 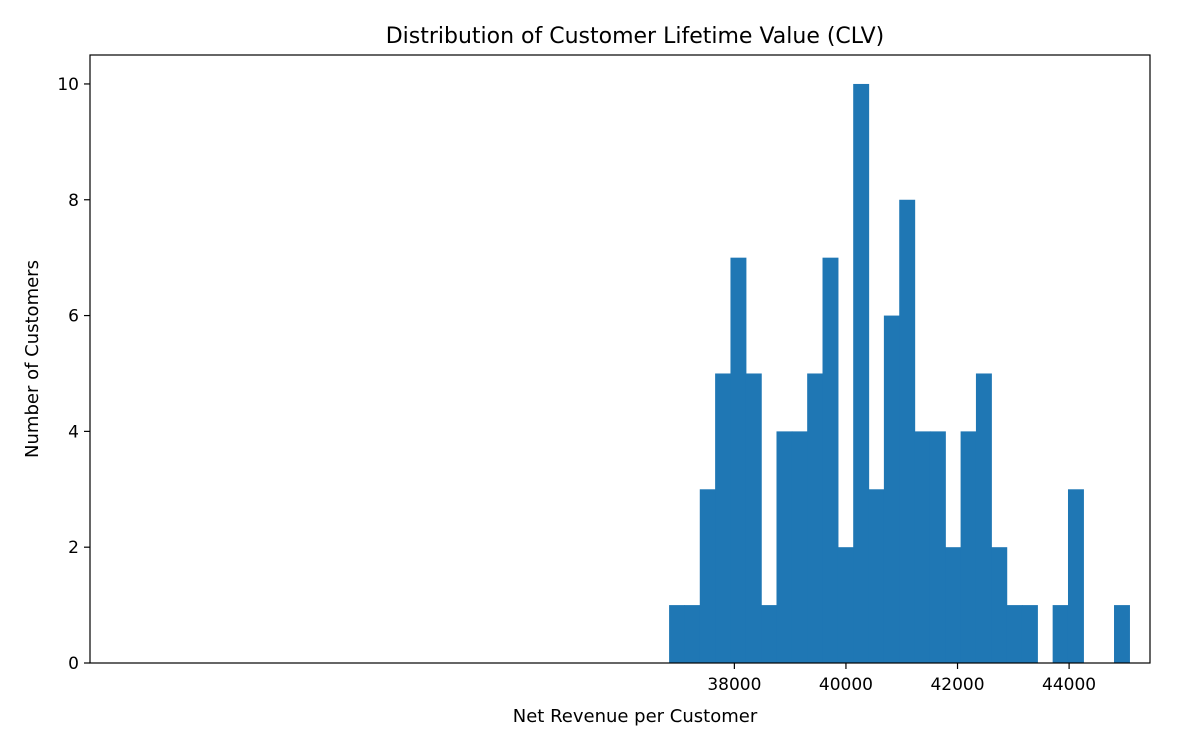 What do you see at coordinates (635, 716) in the screenshot?
I see `x-axis-label: Net Revenue per Customer` at bounding box center [635, 716].